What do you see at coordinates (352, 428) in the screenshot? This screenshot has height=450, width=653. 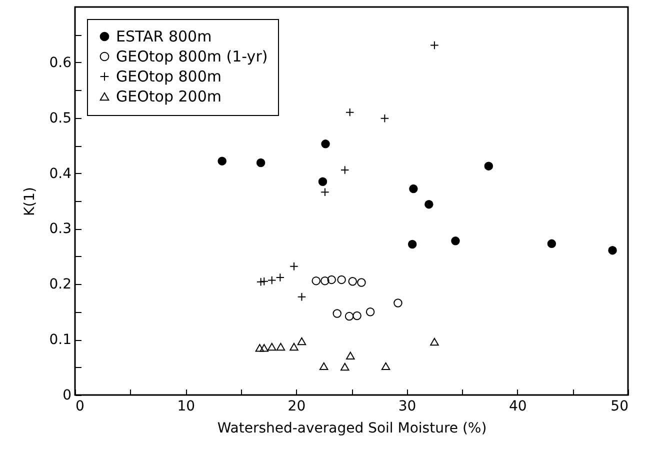 I see `x-axis-title: Watershed-averaged Soil Moisture (%)` at bounding box center [352, 428].